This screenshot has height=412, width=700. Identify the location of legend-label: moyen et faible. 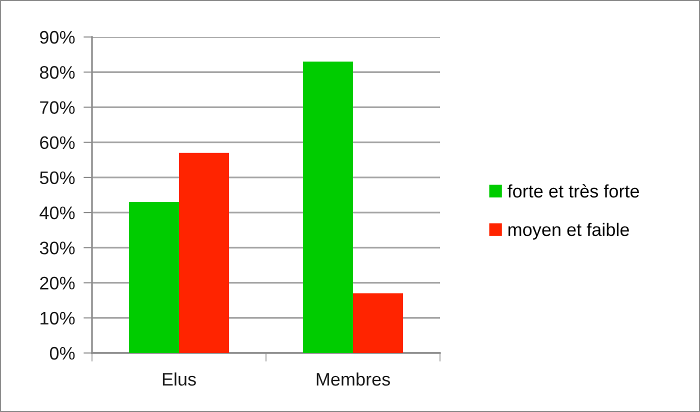
(568, 231).